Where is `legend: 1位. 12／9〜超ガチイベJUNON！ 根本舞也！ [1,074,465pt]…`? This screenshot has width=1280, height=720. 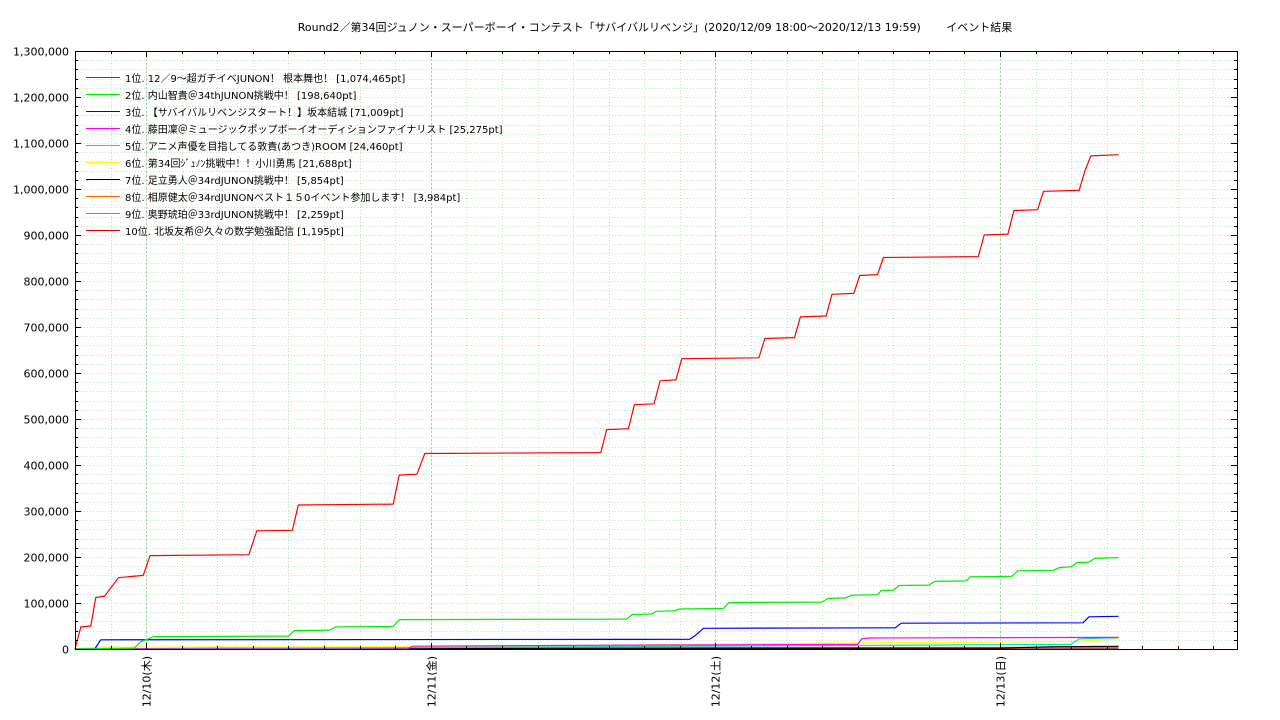
legend: 1位. 12／9〜超ガチイベJUNON！ 根本舞也！ [1,074,465pt]… is located at coordinates (294, 154).